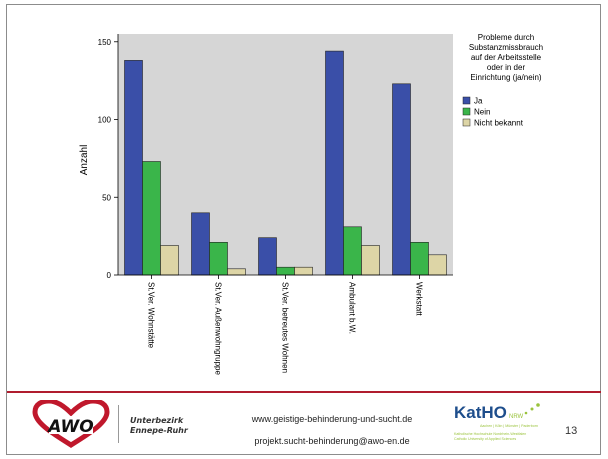 The width and height of the screenshot is (608, 459). Describe the element at coordinates (105, 42) in the screenshot. I see `y-tick-label: 150` at that location.